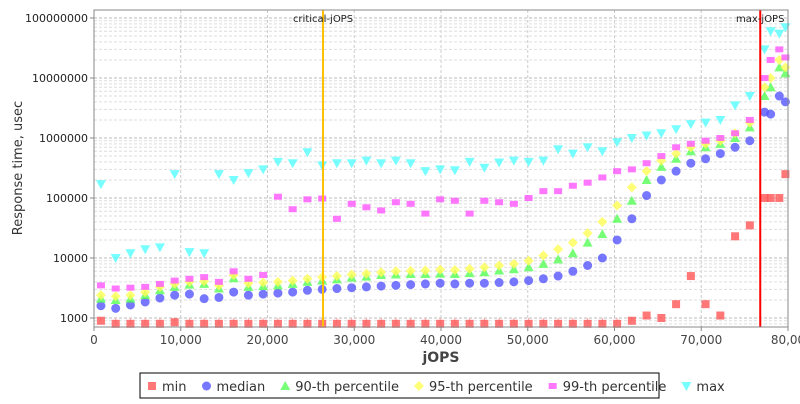 The width and height of the screenshot is (800, 404). What do you see at coordinates (552, 386) in the screenshot?
I see `legend-swatch` at bounding box center [552, 386].